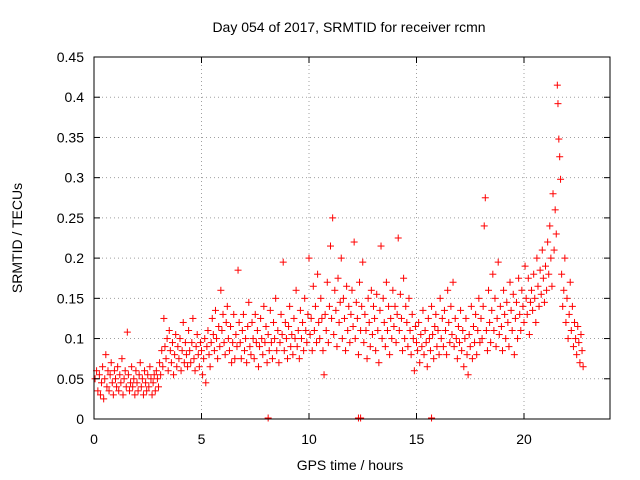 Image resolution: width=640 pixels, height=480 pixels. Describe the element at coordinates (75, 258) in the screenshot. I see `y-tick-label: 0.2` at that location.